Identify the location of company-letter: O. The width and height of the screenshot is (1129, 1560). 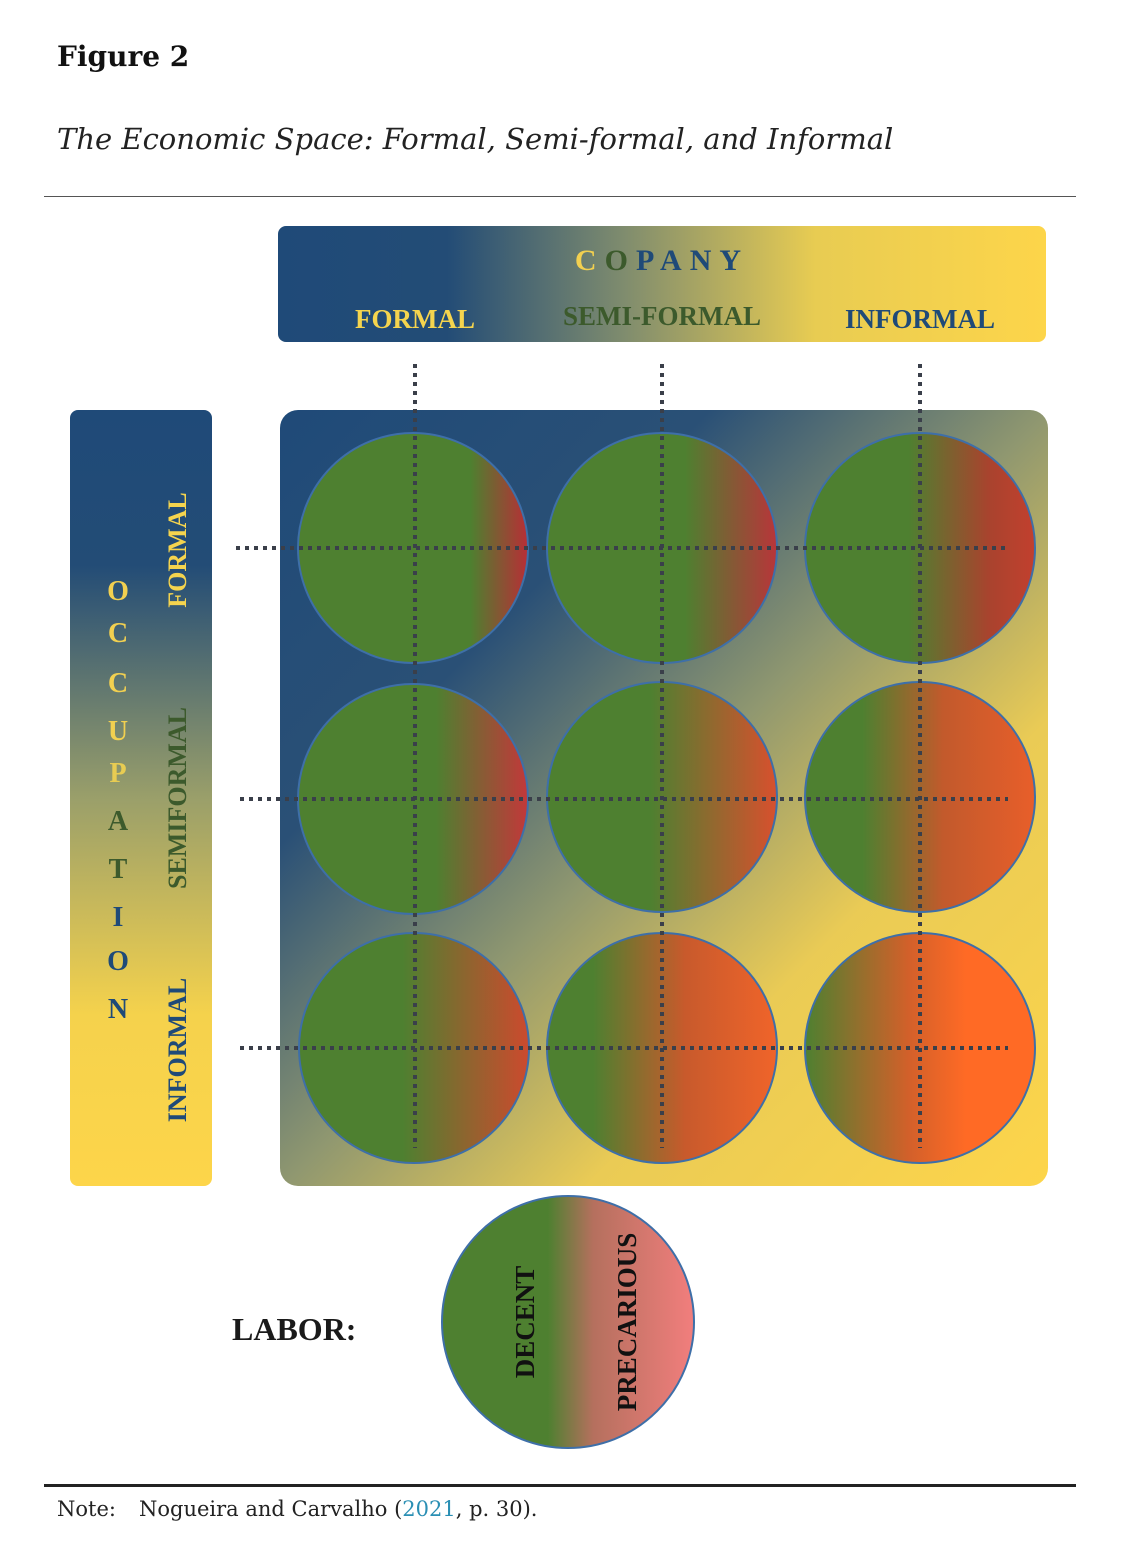
(620, 260).